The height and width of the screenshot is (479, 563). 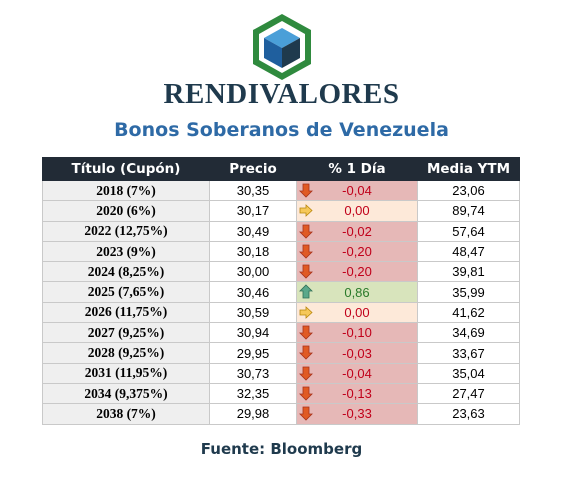 I want to click on table-header-row: Título (Cupón) Precio % 1 Día Media YTM, so click(x=281, y=169).